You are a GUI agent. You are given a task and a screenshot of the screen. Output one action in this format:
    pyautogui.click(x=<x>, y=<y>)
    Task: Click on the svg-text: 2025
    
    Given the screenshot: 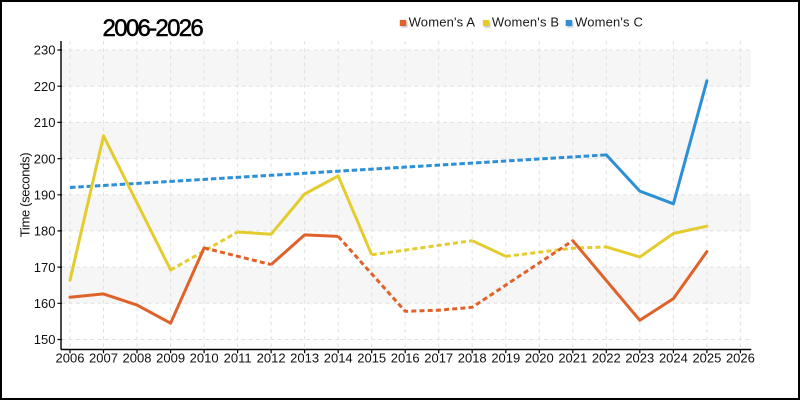 What is the action you would take?
    pyautogui.click(x=706, y=358)
    